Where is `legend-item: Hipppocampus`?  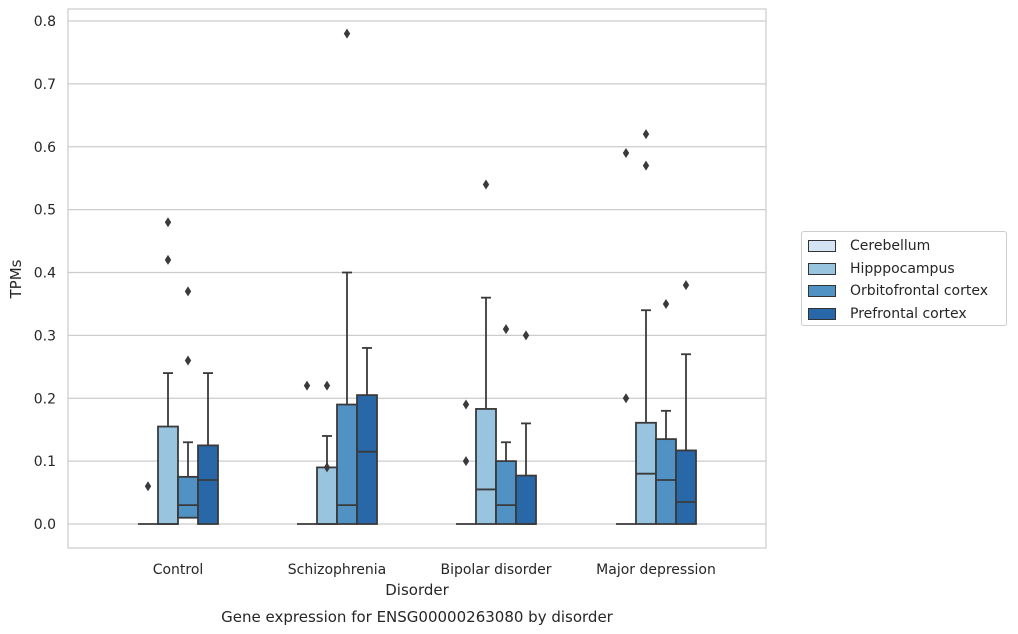
legend-item: Hipppocampus is located at coordinates (881, 269).